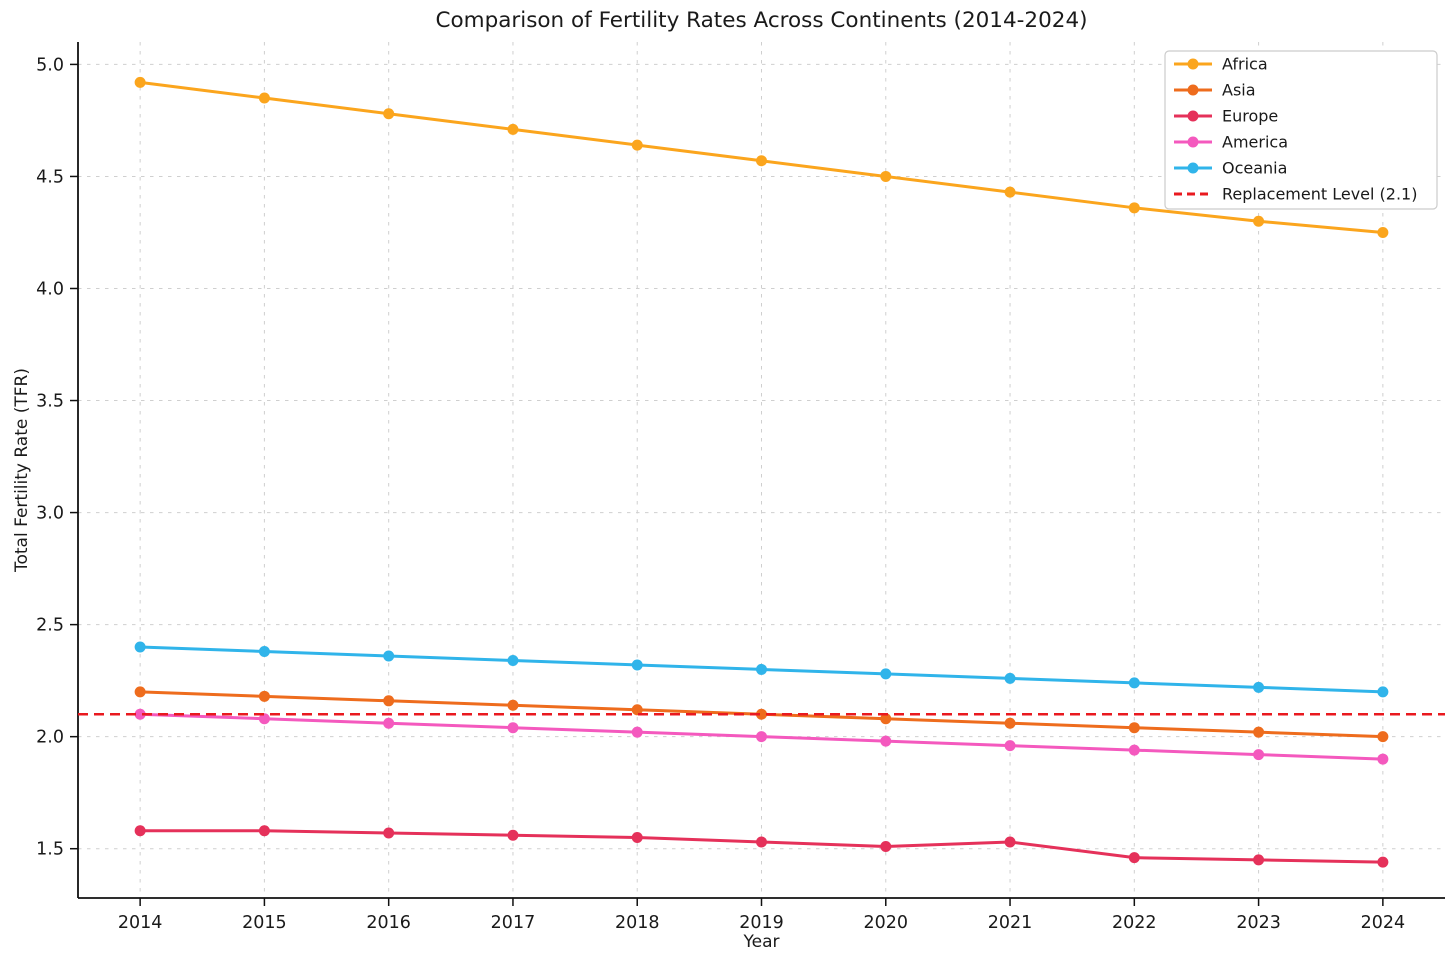 This screenshot has width=1456, height=967. I want to click on x-tick-label: 2019, so click(761, 923).